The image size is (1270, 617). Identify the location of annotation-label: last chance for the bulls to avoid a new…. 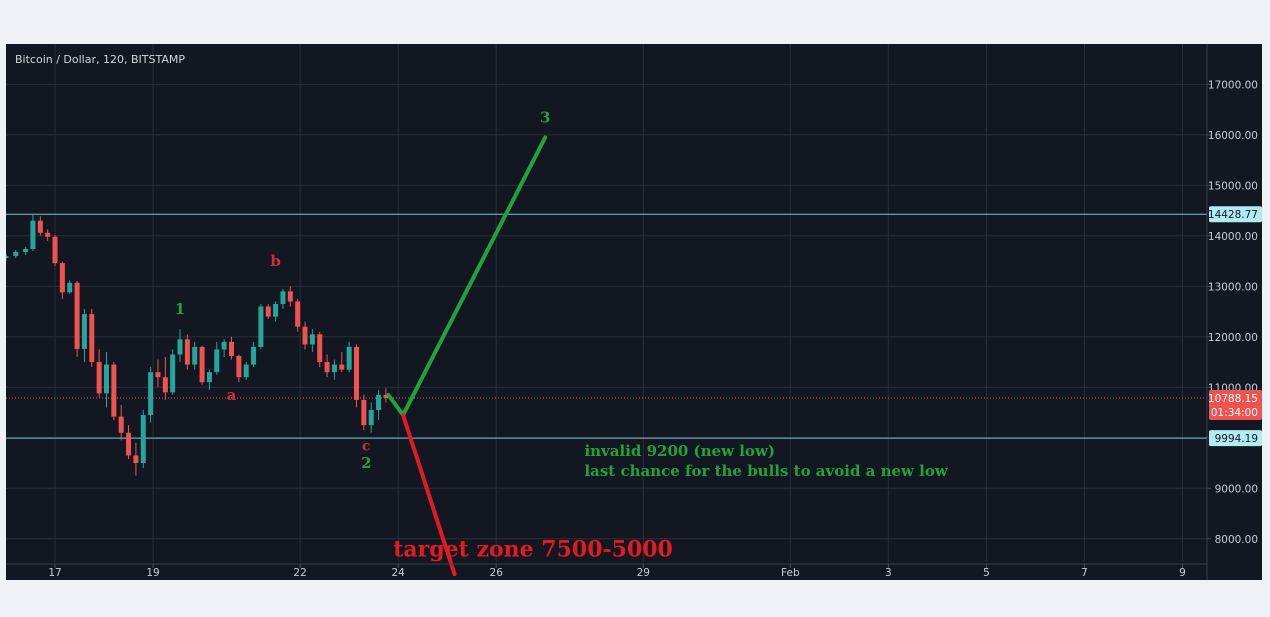
(766, 471).